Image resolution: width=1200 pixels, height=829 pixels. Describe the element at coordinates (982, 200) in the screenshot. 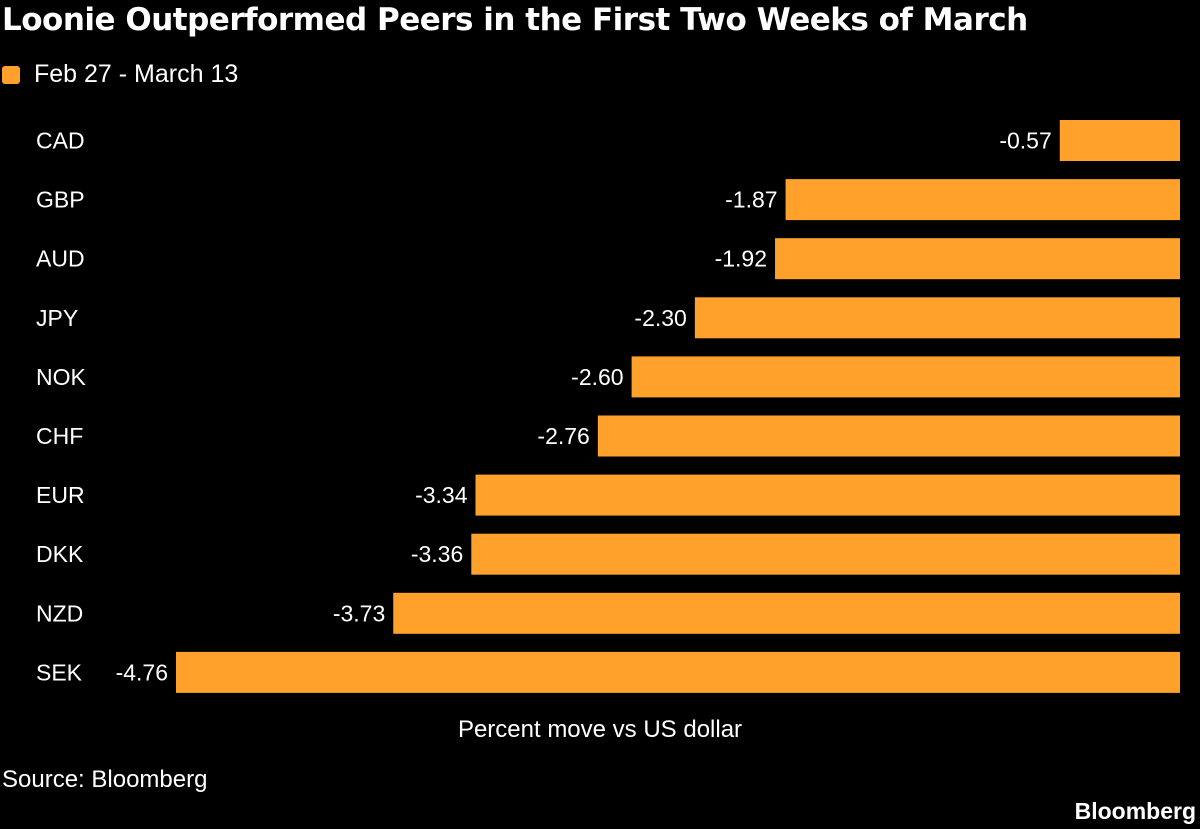

I see `bar-GBP` at that location.